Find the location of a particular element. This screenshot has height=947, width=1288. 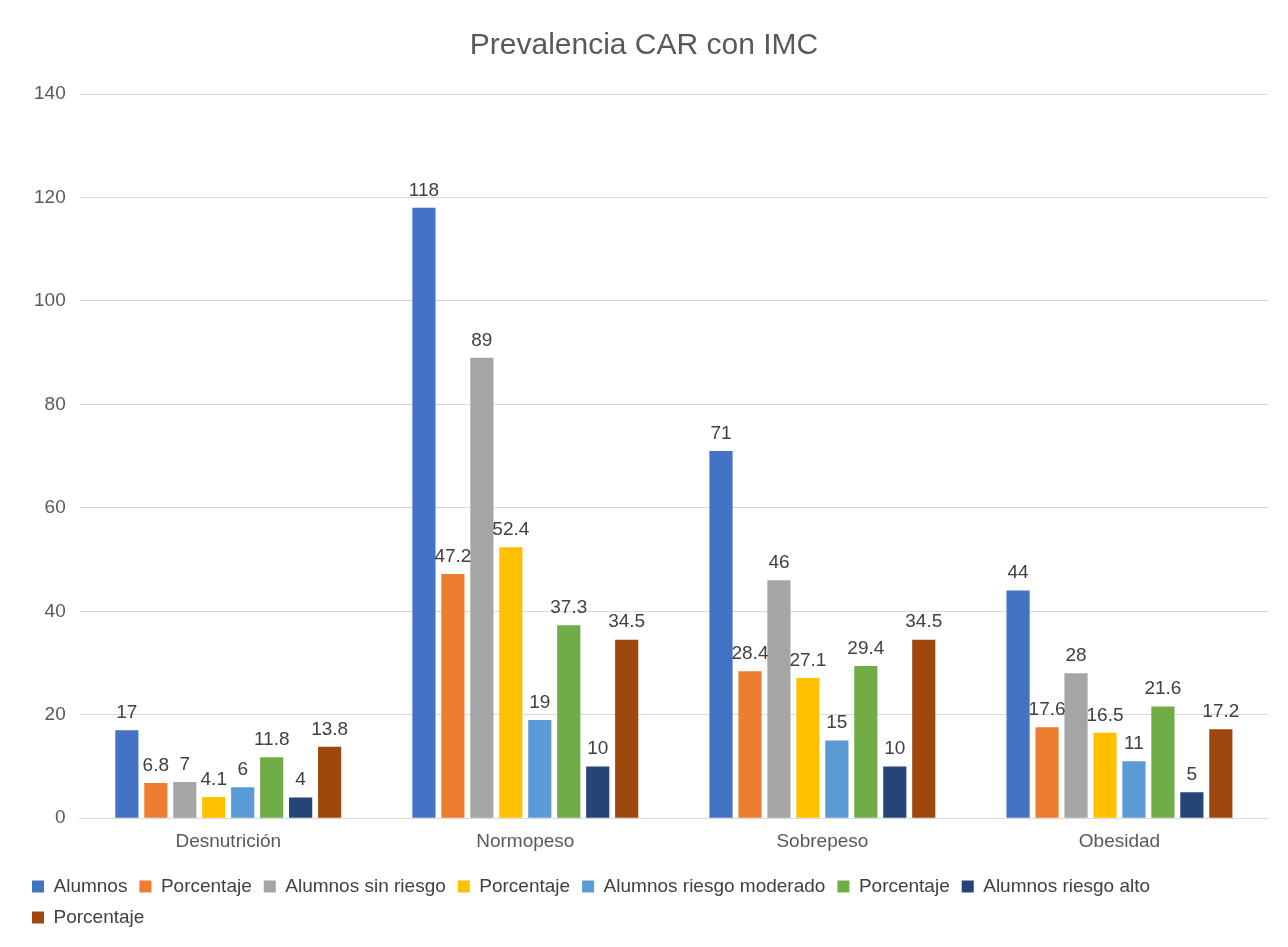

data-label: 71 is located at coordinates (721, 432).